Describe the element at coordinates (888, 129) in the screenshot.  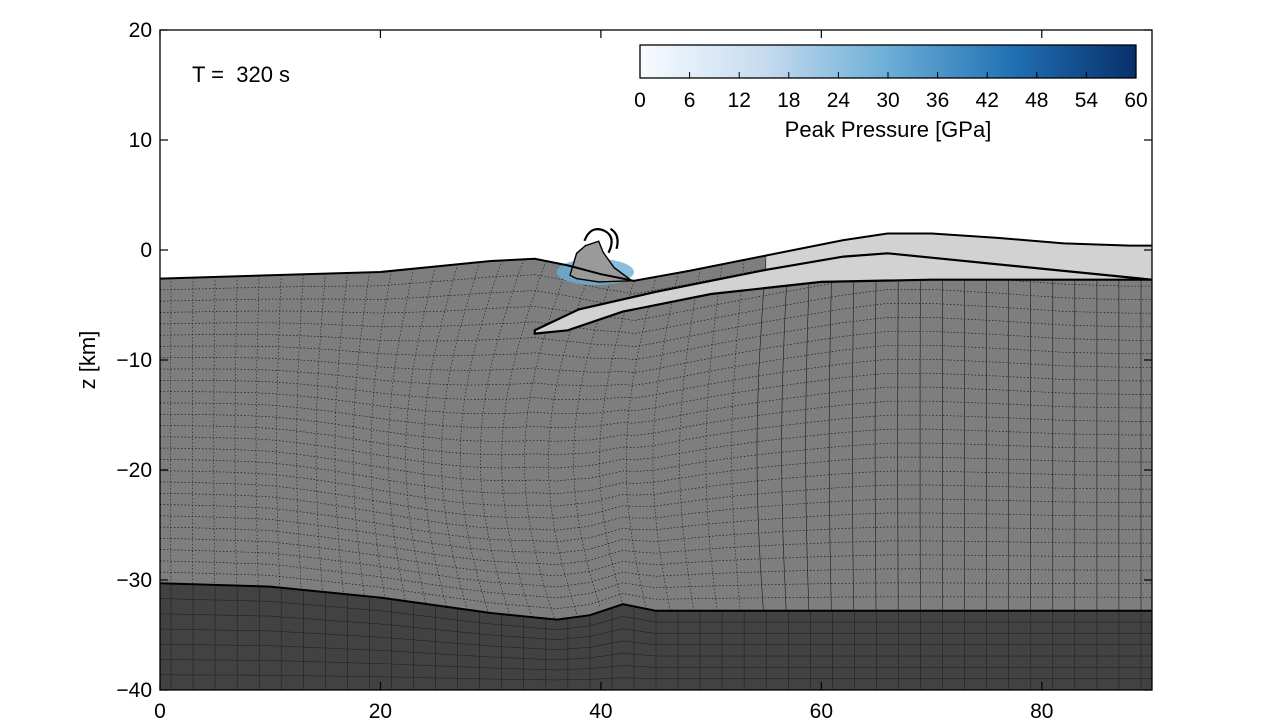
I see `colorbar-label: Peak Pressure [GPa]` at that location.